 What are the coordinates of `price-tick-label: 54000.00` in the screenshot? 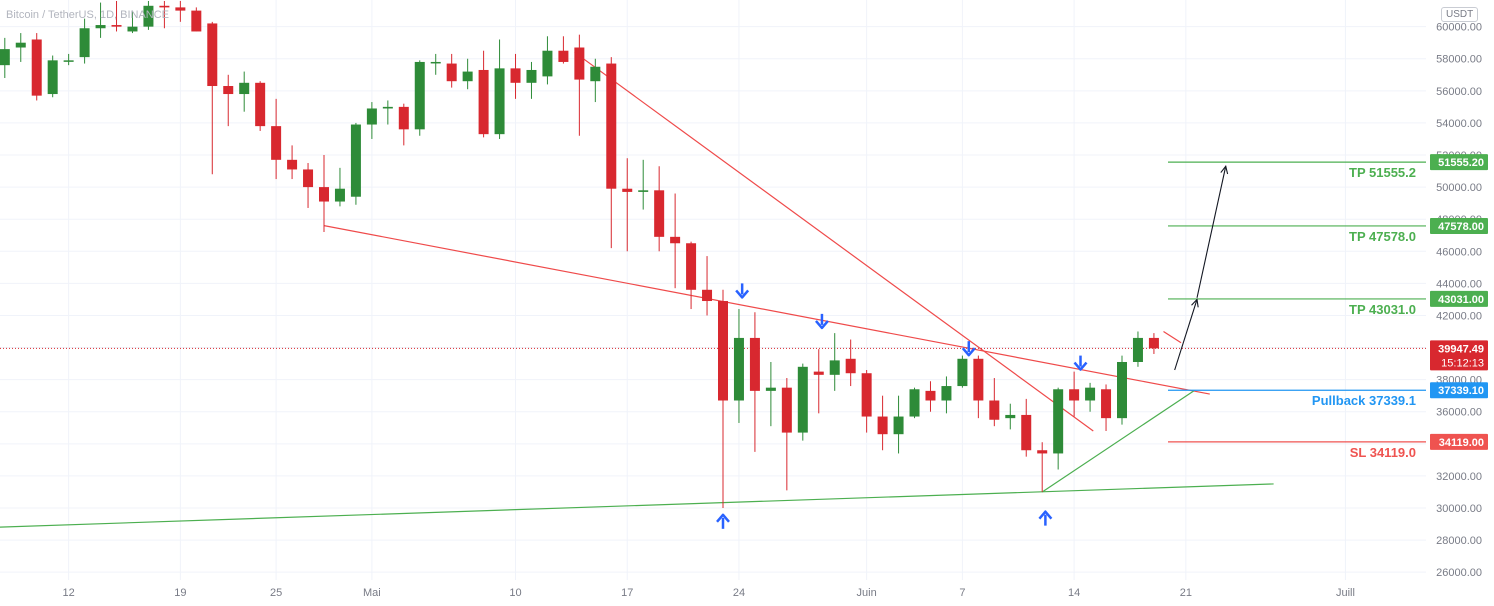 It's located at (1459, 124).